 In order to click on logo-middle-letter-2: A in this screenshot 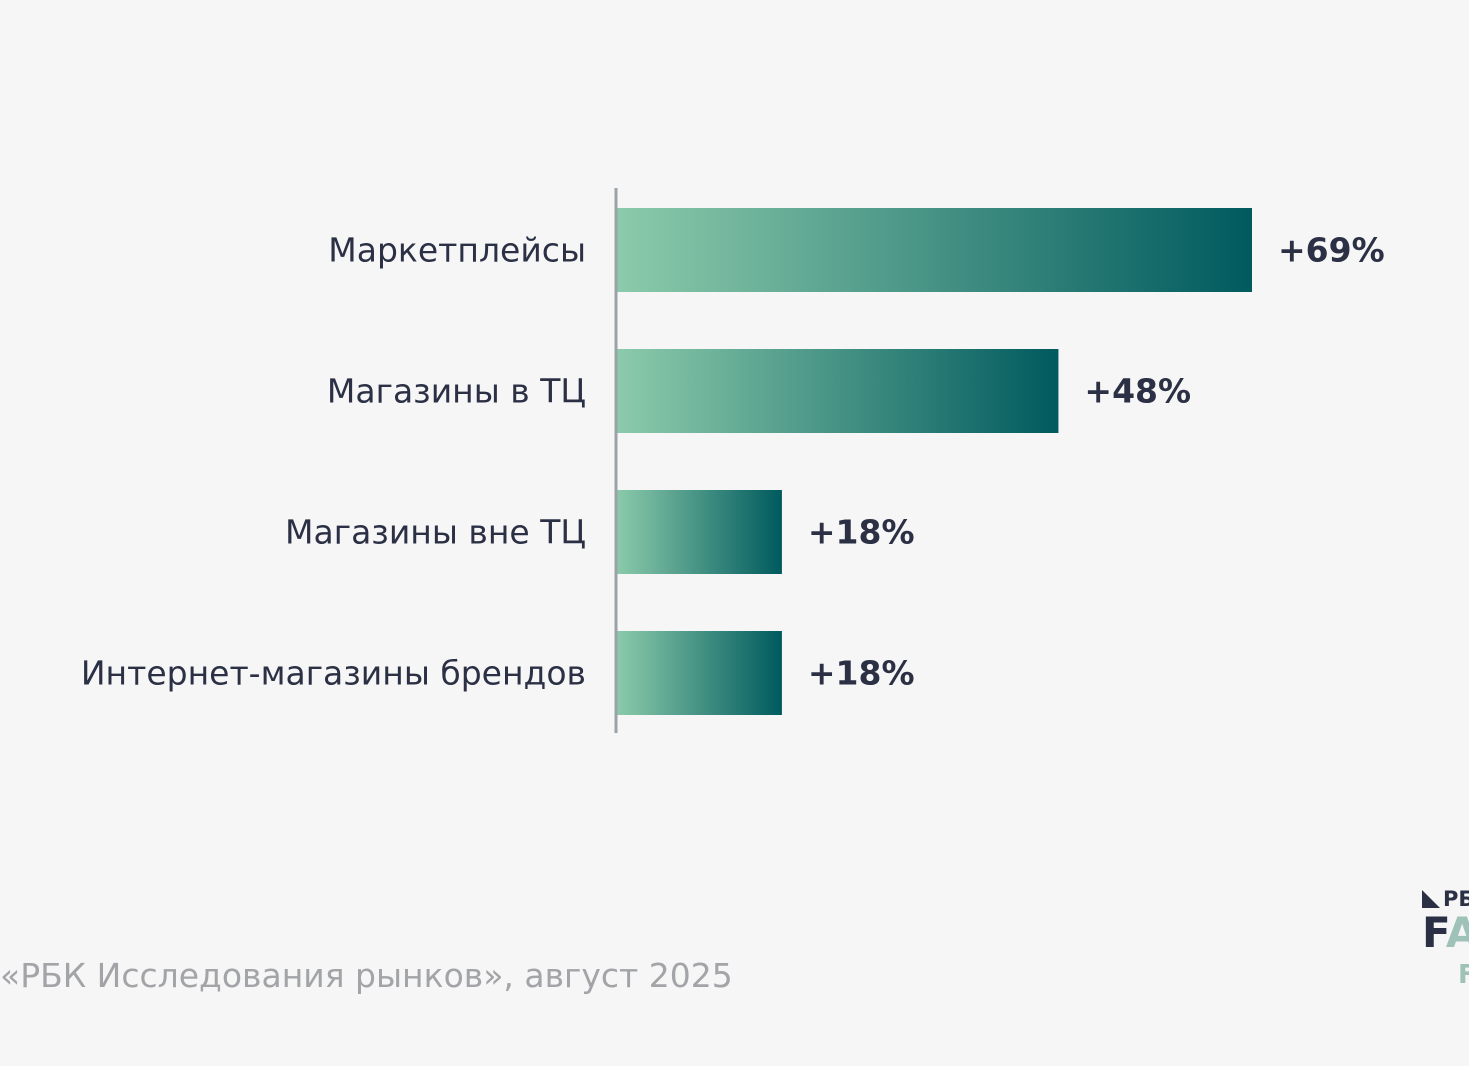, I will do `click(1457, 932)`.